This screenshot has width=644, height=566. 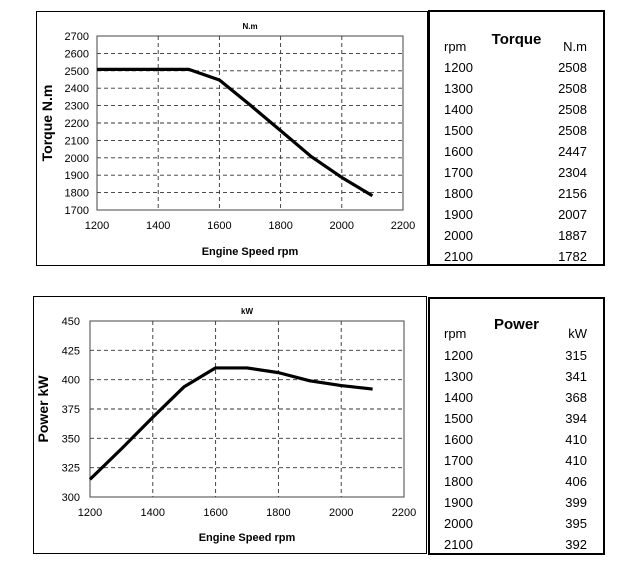 What do you see at coordinates (576, 523) in the screenshot?
I see `value-cell: 395` at bounding box center [576, 523].